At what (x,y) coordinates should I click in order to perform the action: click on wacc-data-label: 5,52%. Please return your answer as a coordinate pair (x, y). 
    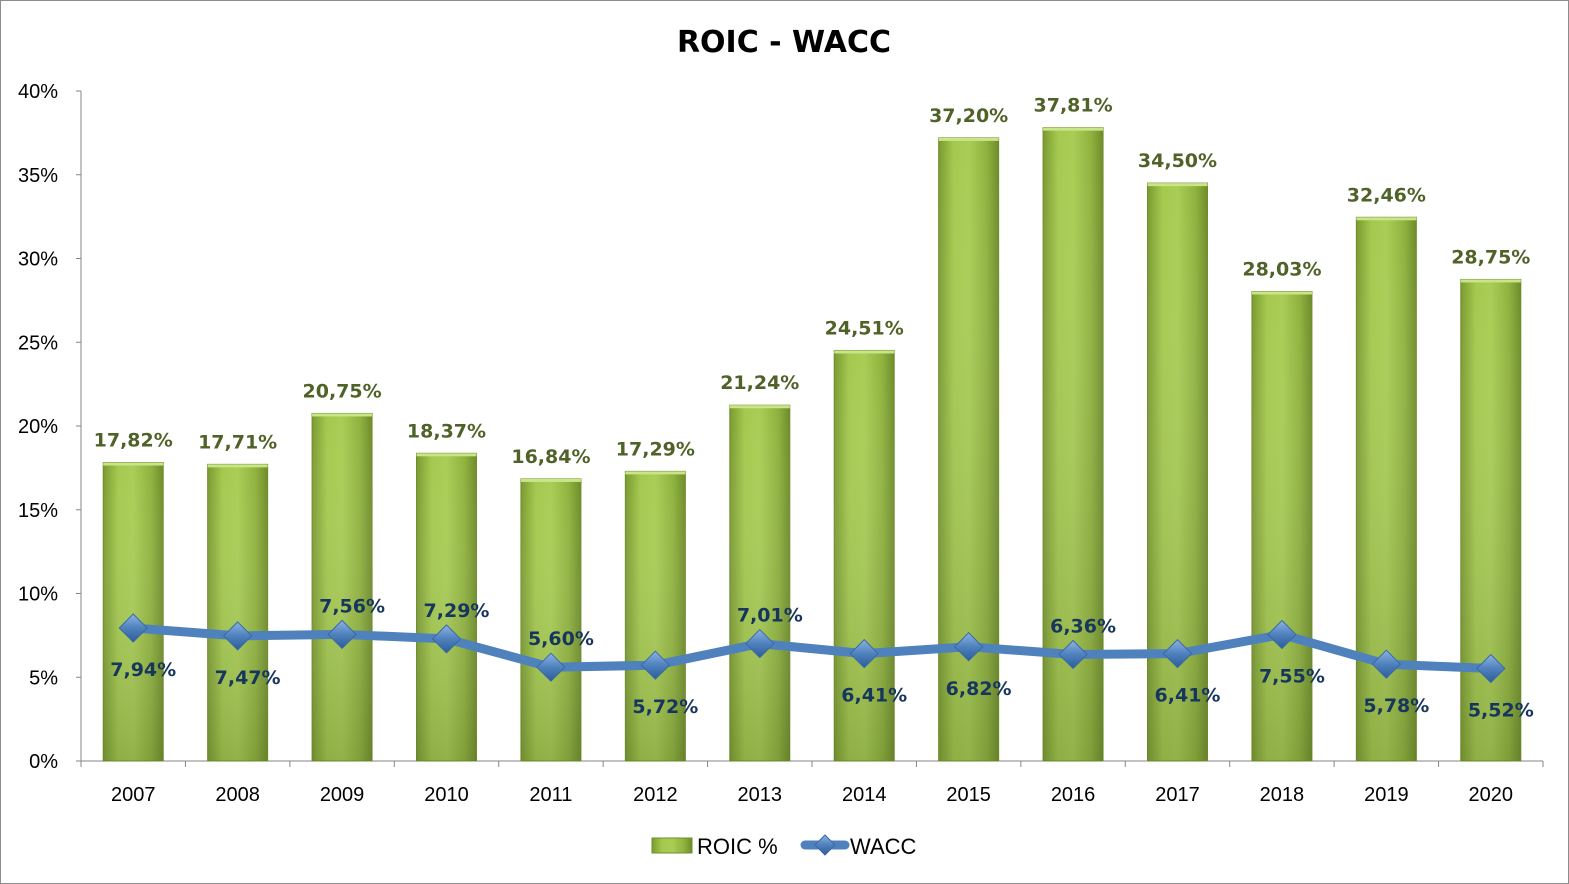
    Looking at the image, I should click on (1501, 711).